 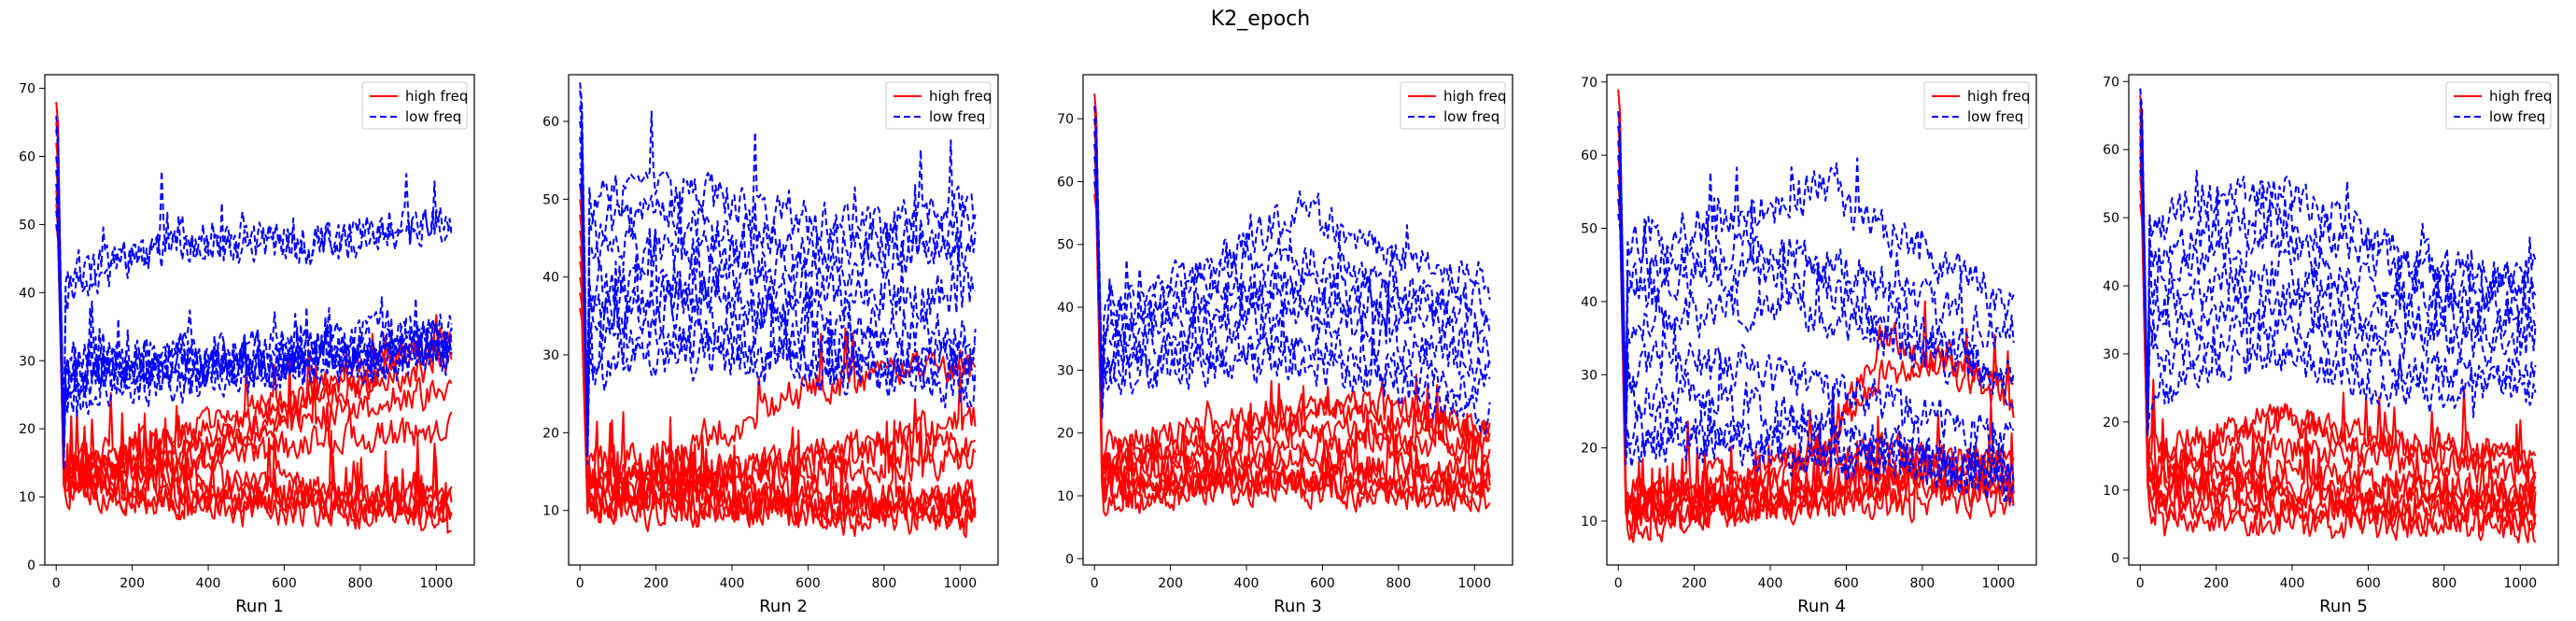 What do you see at coordinates (1069, 560) in the screenshot?
I see `y-tick-label: 0` at bounding box center [1069, 560].